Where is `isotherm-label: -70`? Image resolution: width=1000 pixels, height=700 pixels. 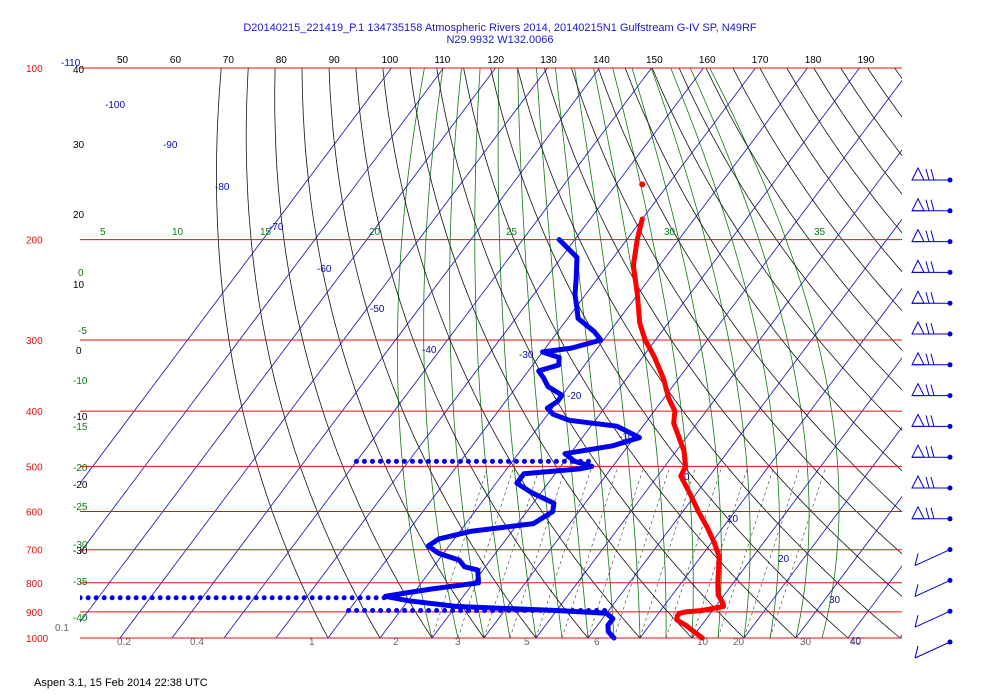 isotherm-label: -70 is located at coordinates (276, 227).